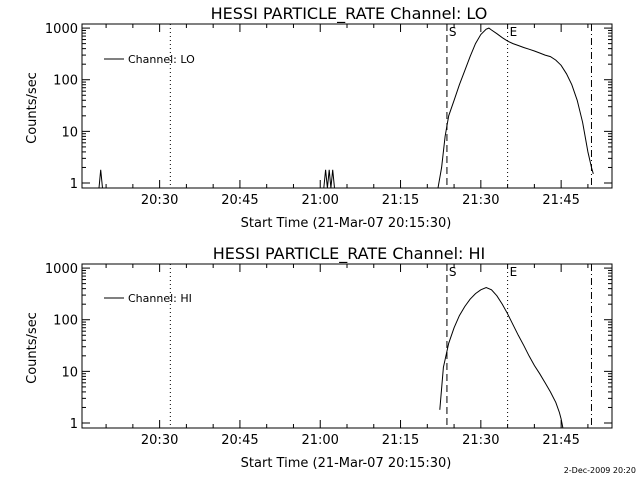 This screenshot has width=640, height=480. What do you see at coordinates (349, 254) in the screenshot?
I see `chart-title-hi: HESSI PARTICLE_RATE Channel: HI` at bounding box center [349, 254].